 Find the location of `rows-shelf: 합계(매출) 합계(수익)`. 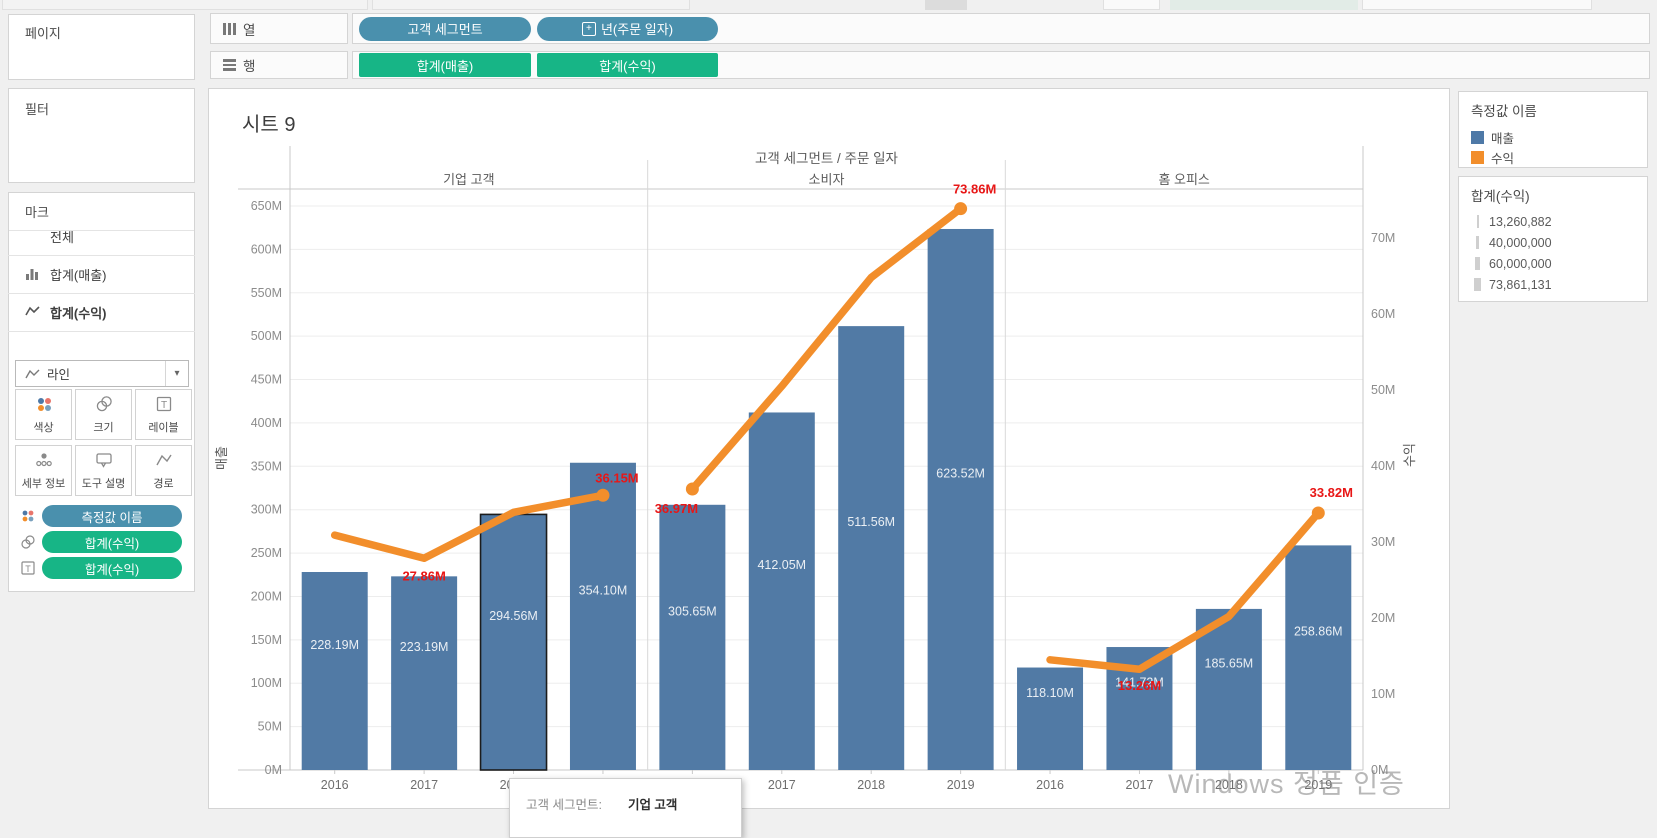

rows-shelf: 합계(매출) 합계(수익) is located at coordinates (1001, 65).